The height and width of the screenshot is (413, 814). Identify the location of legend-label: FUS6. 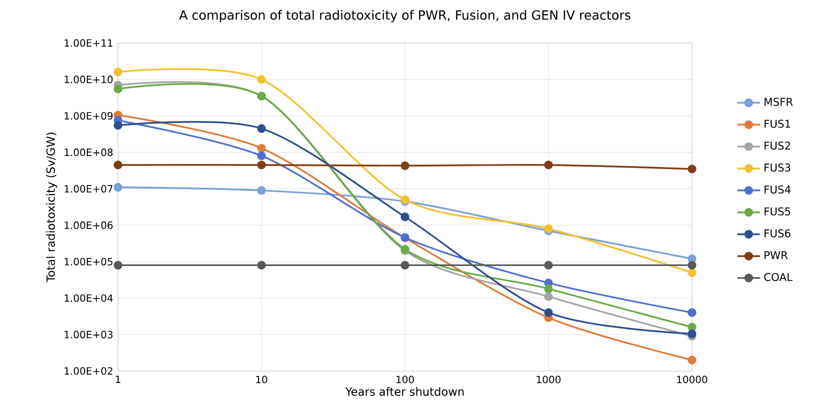
(777, 233).